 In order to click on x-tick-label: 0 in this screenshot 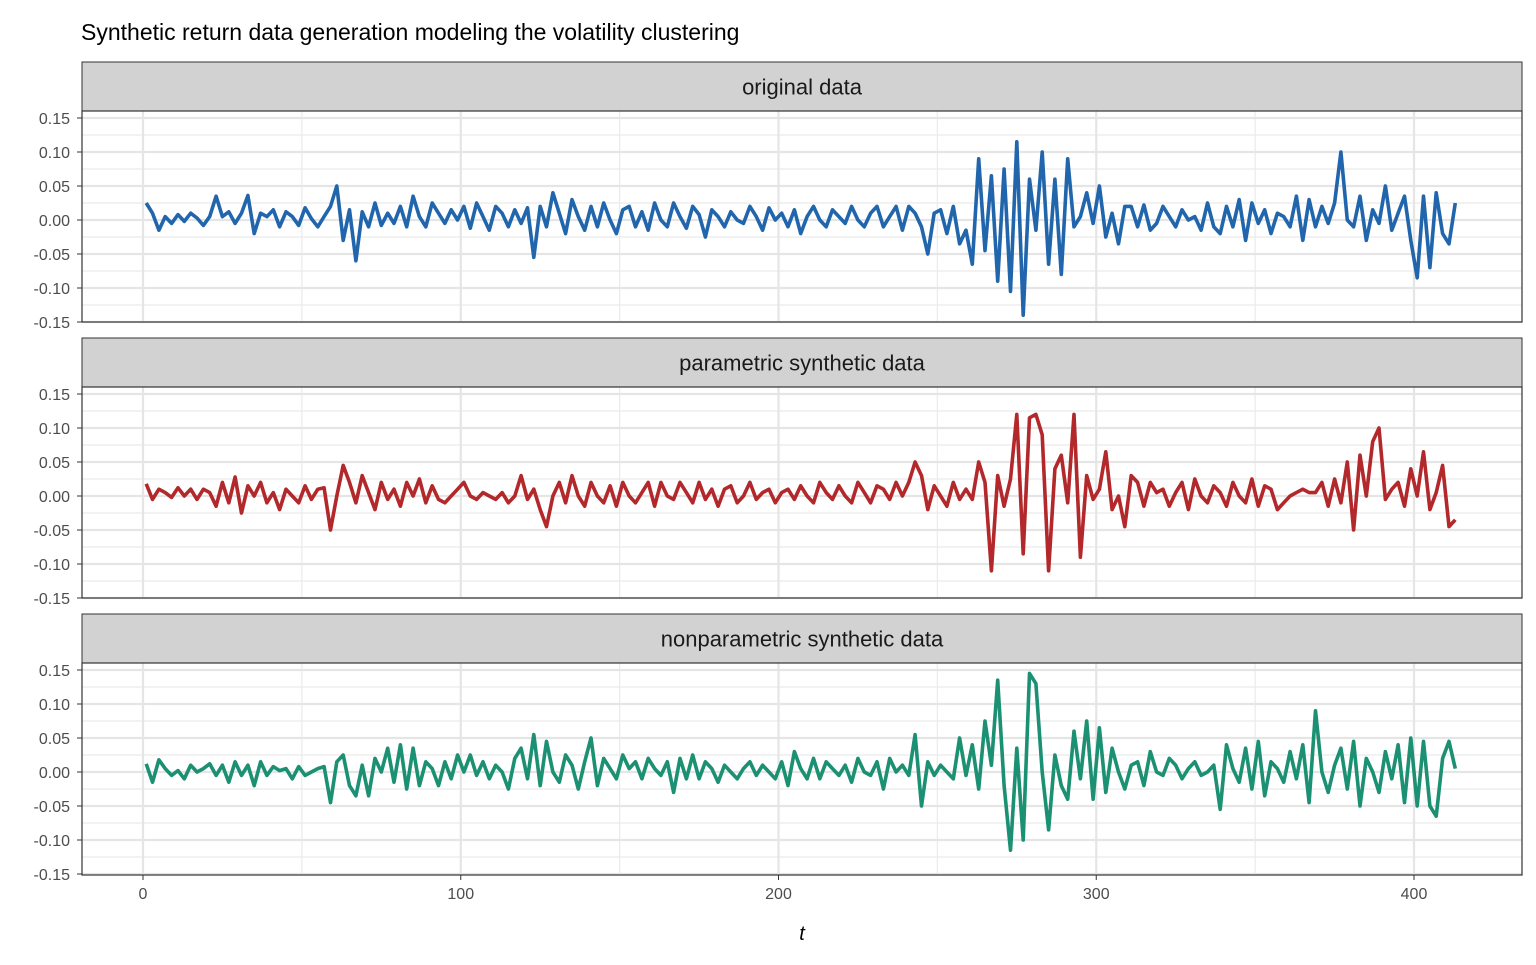, I will do `click(143, 894)`.